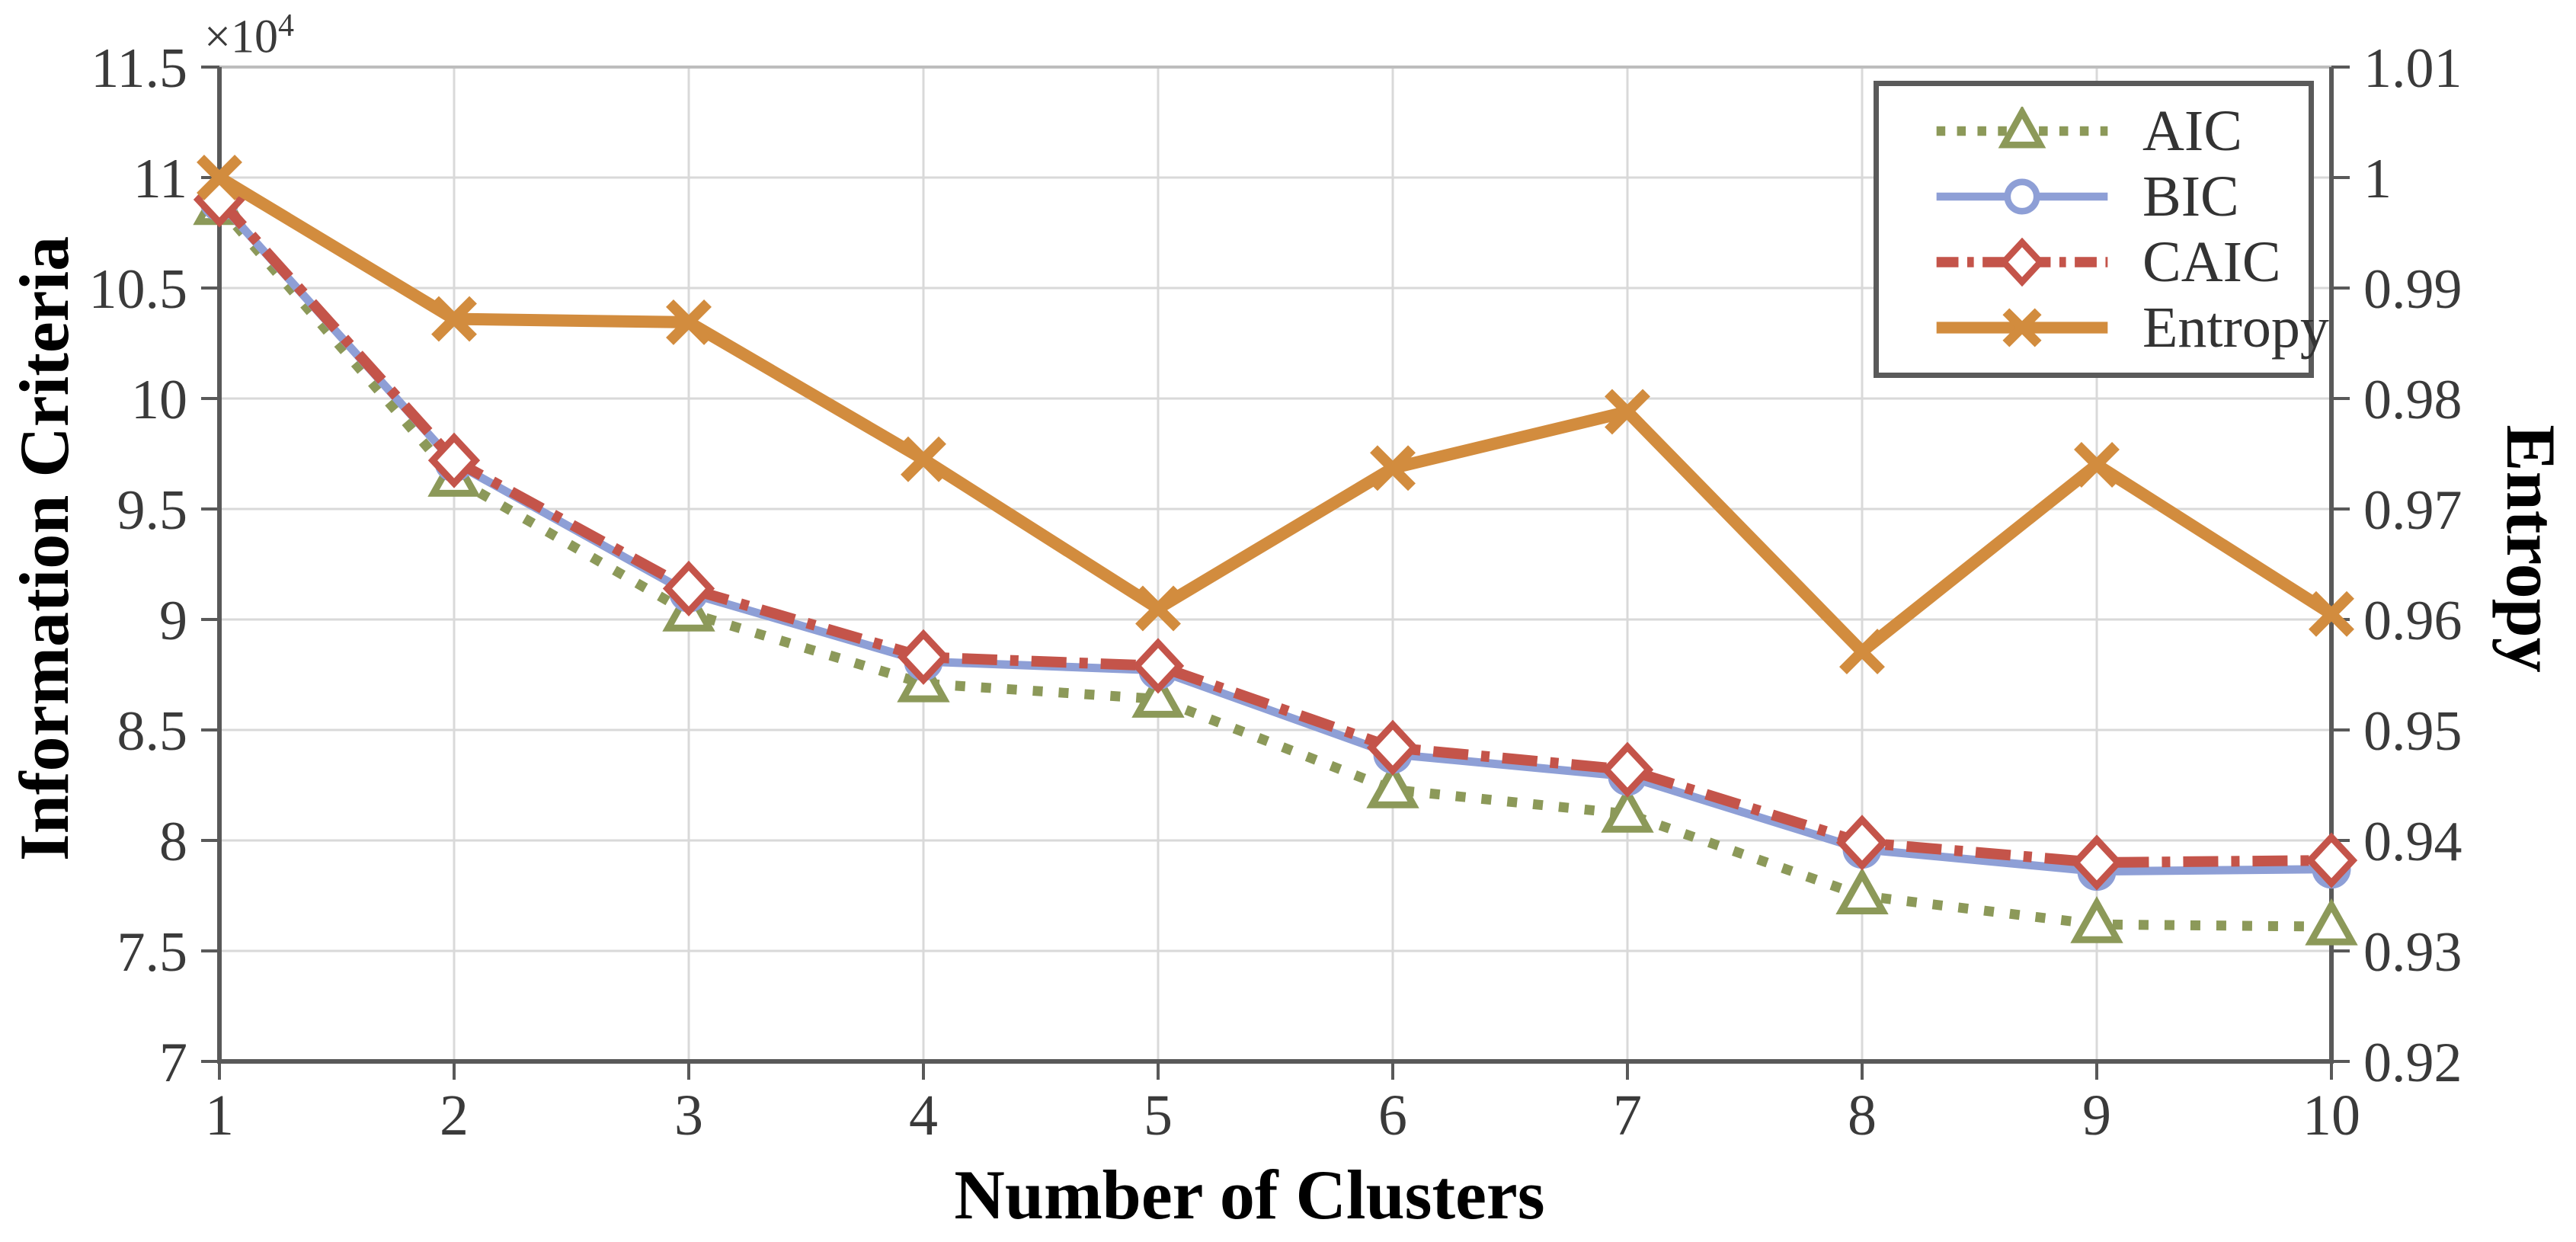  Describe the element at coordinates (923, 1116) in the screenshot. I see `x-tick-label: 4` at that location.